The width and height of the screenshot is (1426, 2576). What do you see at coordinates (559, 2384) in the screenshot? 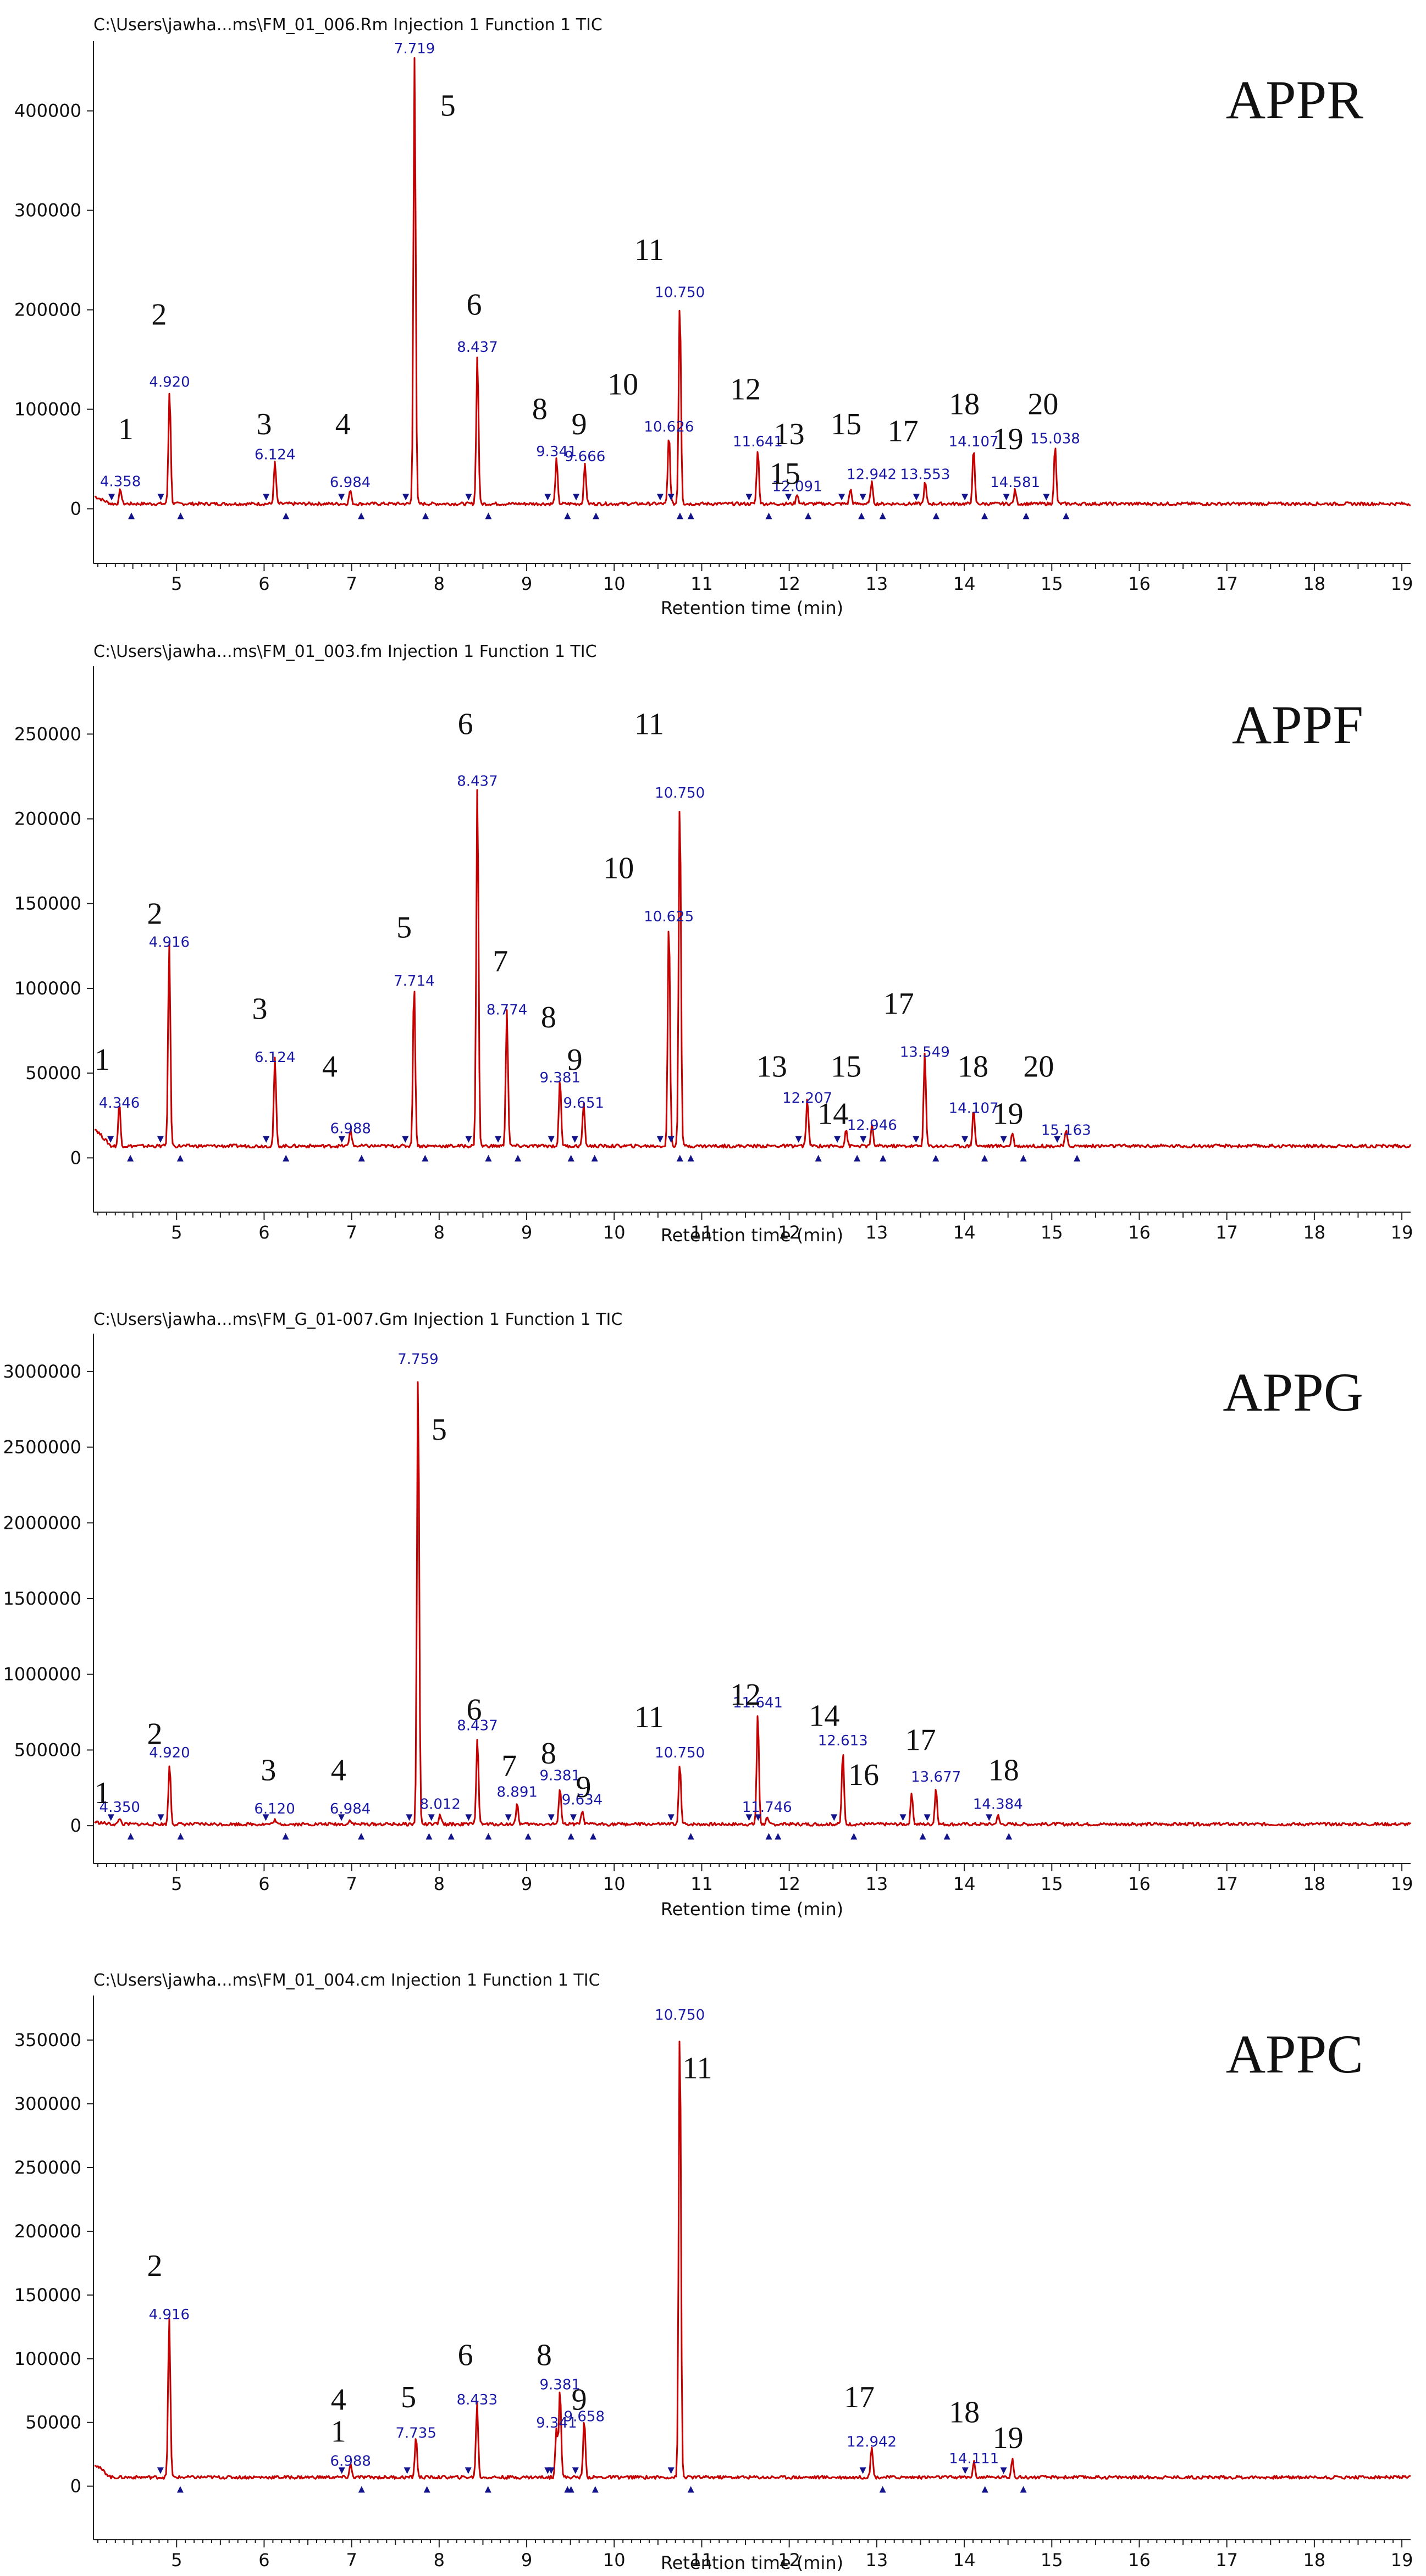
I see `peak-rt-label: 9.381` at bounding box center [559, 2384].